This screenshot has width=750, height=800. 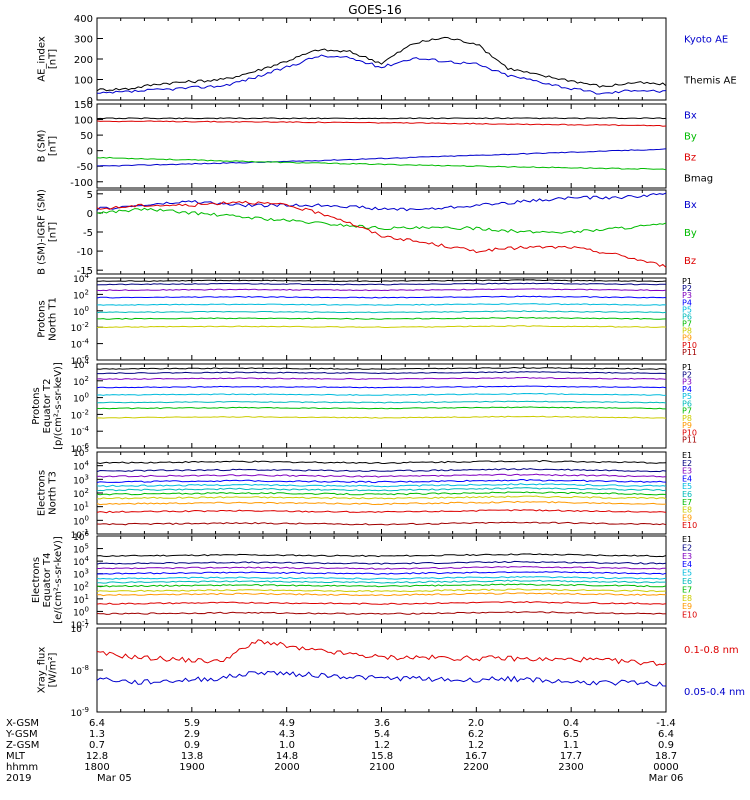 What do you see at coordinates (83, 105) in the screenshot?
I see `y-tick-label: 150` at bounding box center [83, 105].